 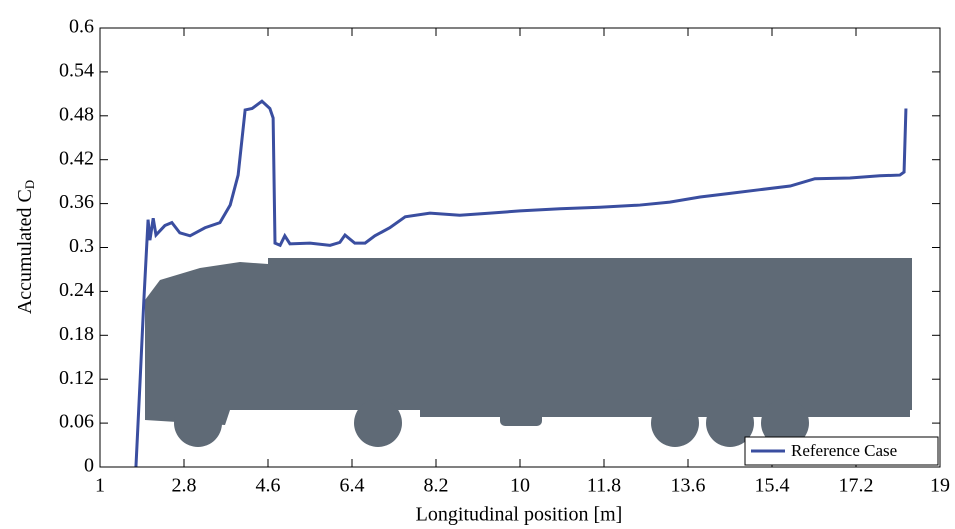 I want to click on y-tick-label: 0, so click(x=89, y=466).